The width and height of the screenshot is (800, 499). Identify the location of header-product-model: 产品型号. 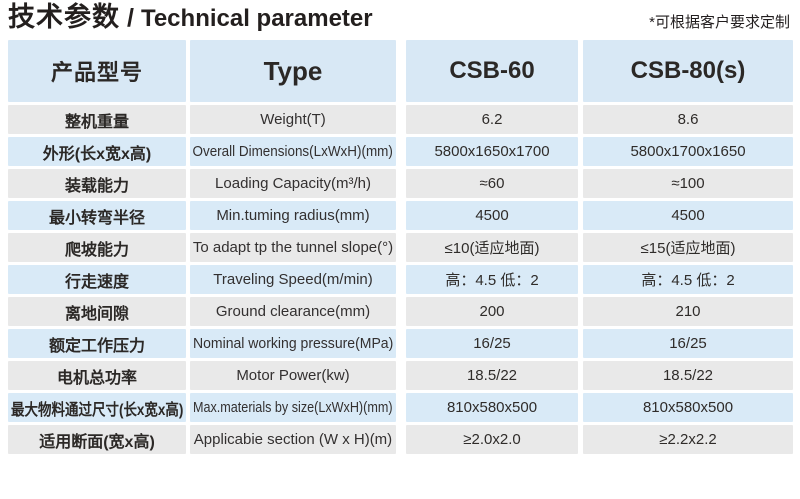
(97, 71).